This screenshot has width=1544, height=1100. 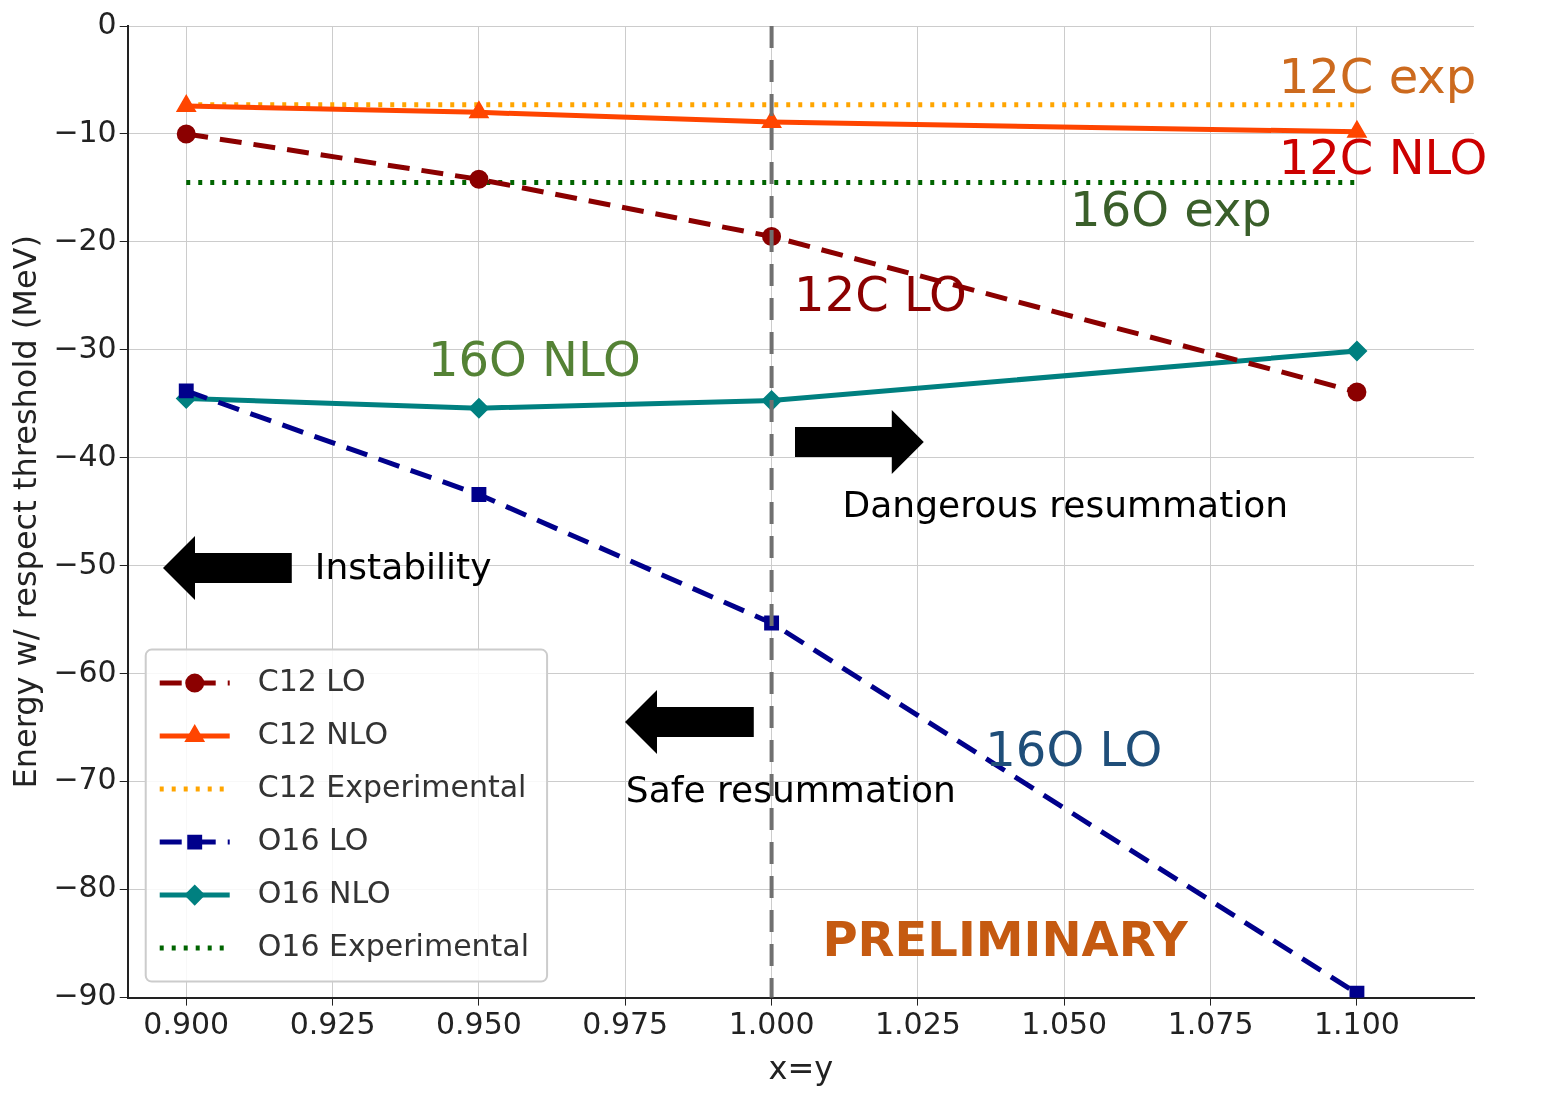 What do you see at coordinates (1064, 1024) in the screenshot?
I see `x-tick-label: 1.050` at bounding box center [1064, 1024].